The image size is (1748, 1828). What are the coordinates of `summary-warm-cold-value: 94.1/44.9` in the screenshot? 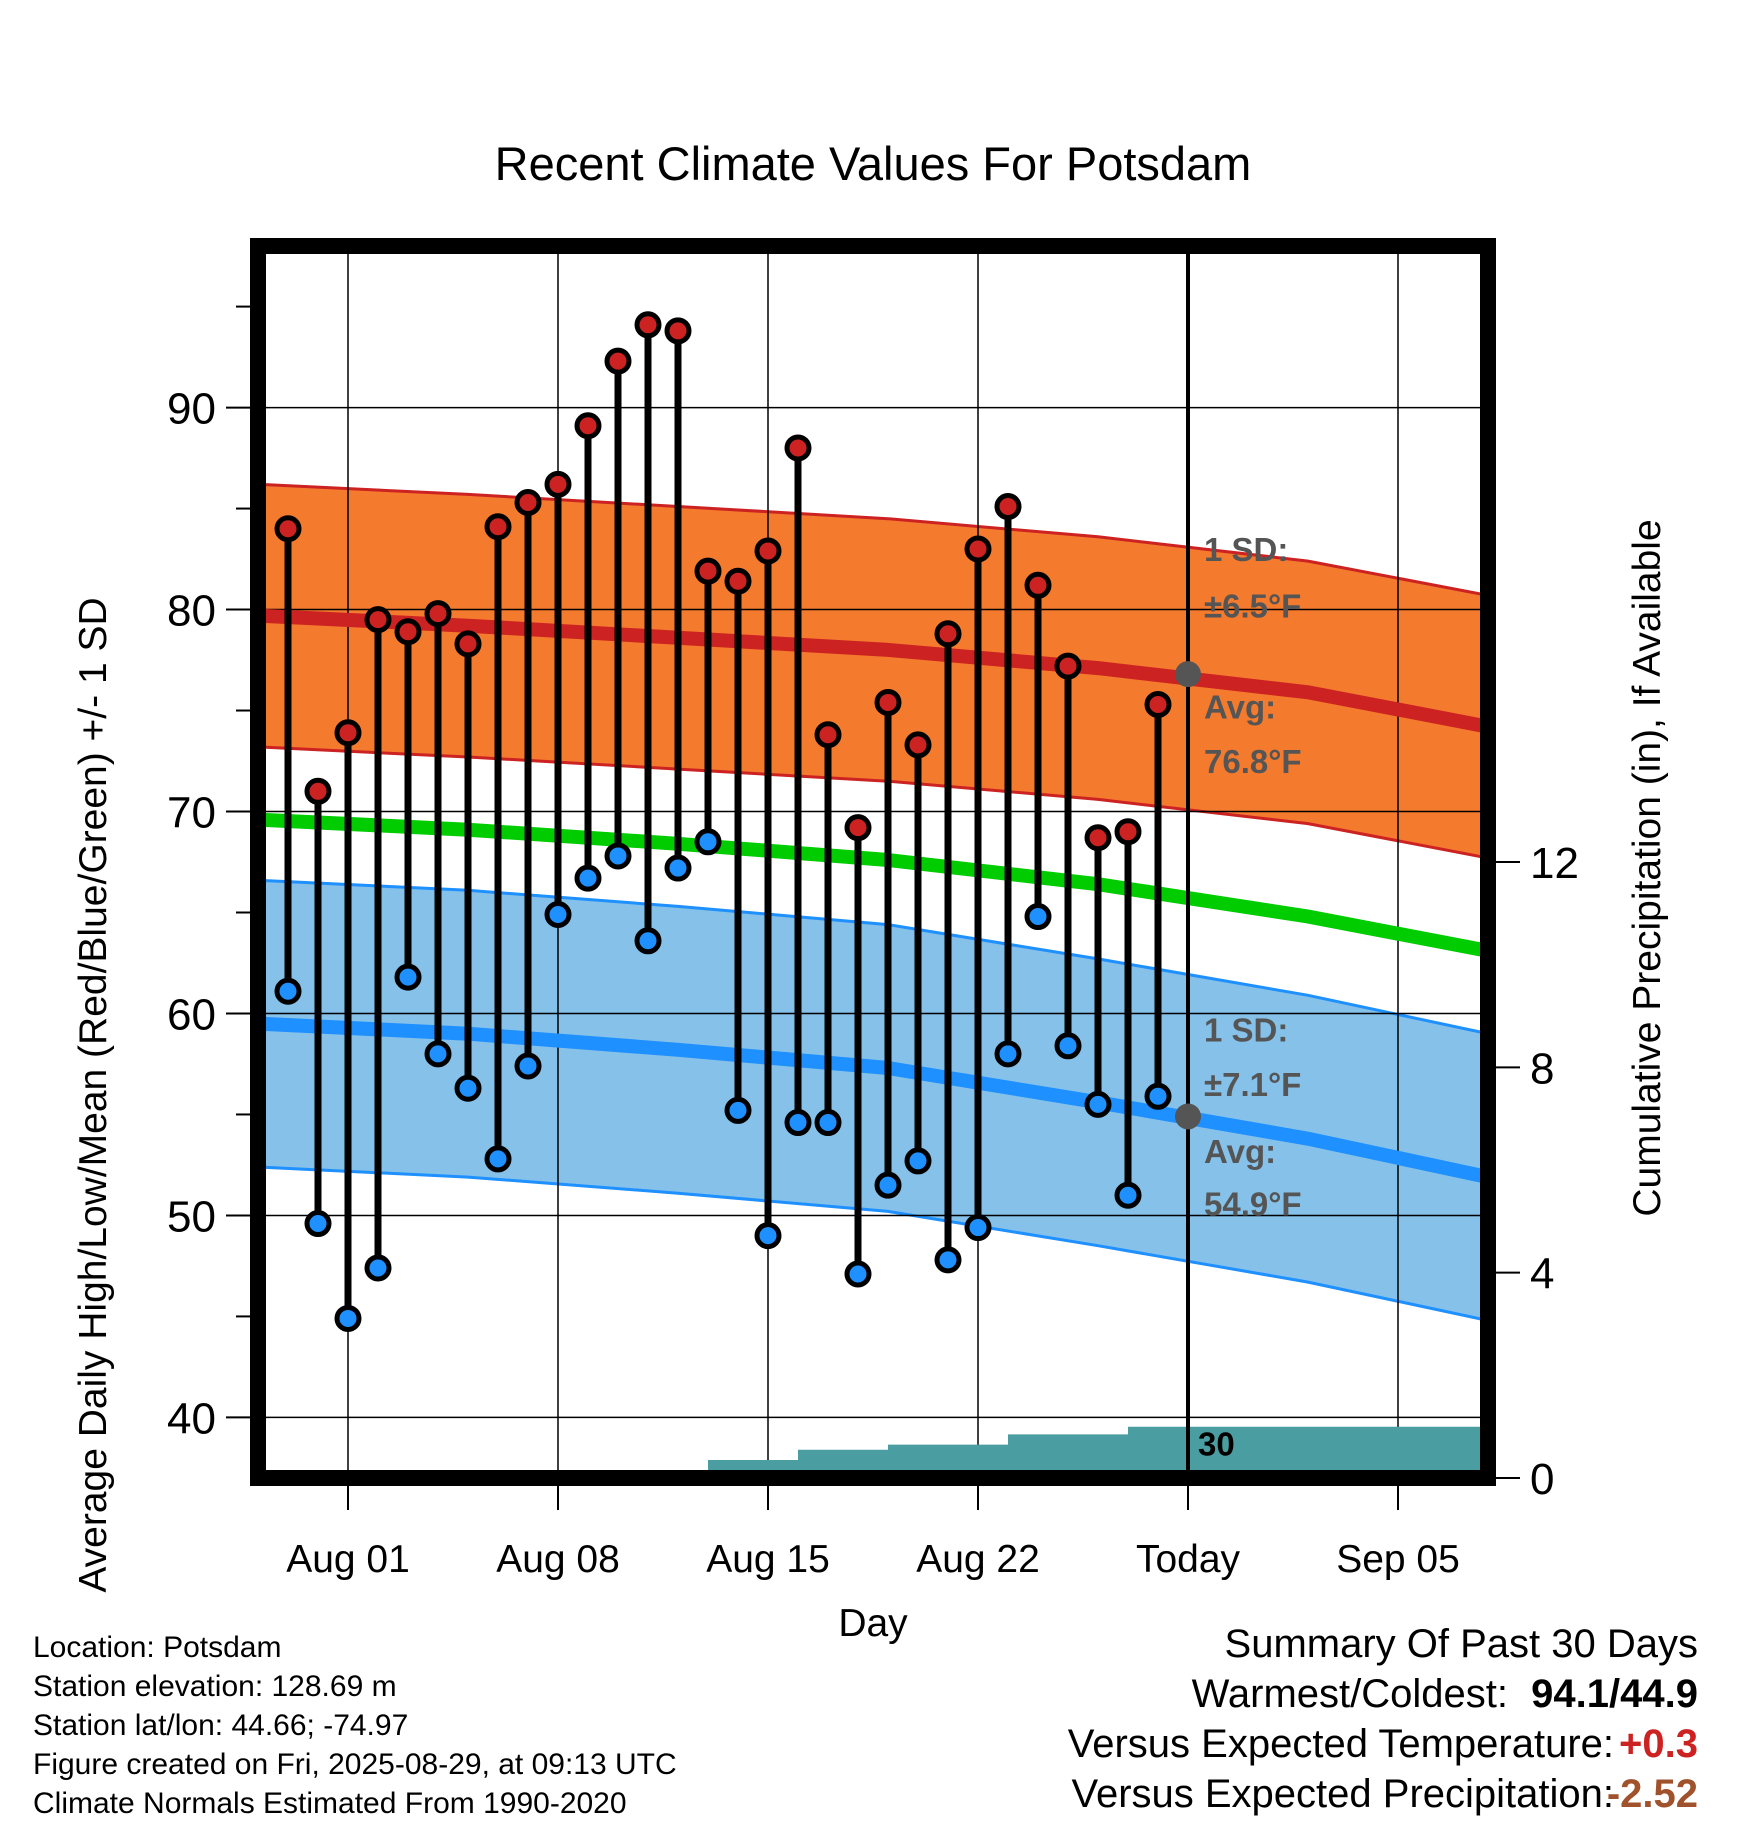 It's located at (1614, 1694).